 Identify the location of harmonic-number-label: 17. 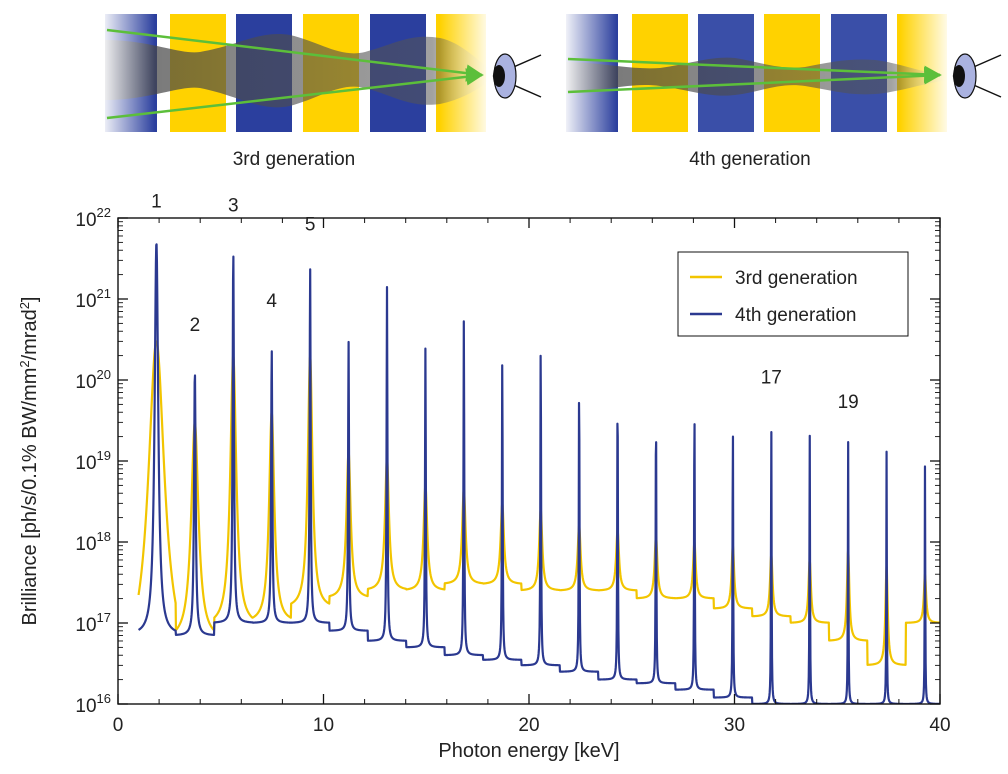
(771, 378).